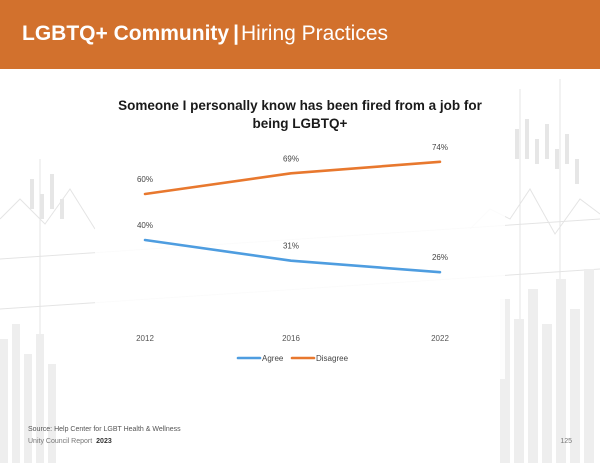  Describe the element at coordinates (60, 441) in the screenshot. I see `report-name: Unity Council Report` at that location.